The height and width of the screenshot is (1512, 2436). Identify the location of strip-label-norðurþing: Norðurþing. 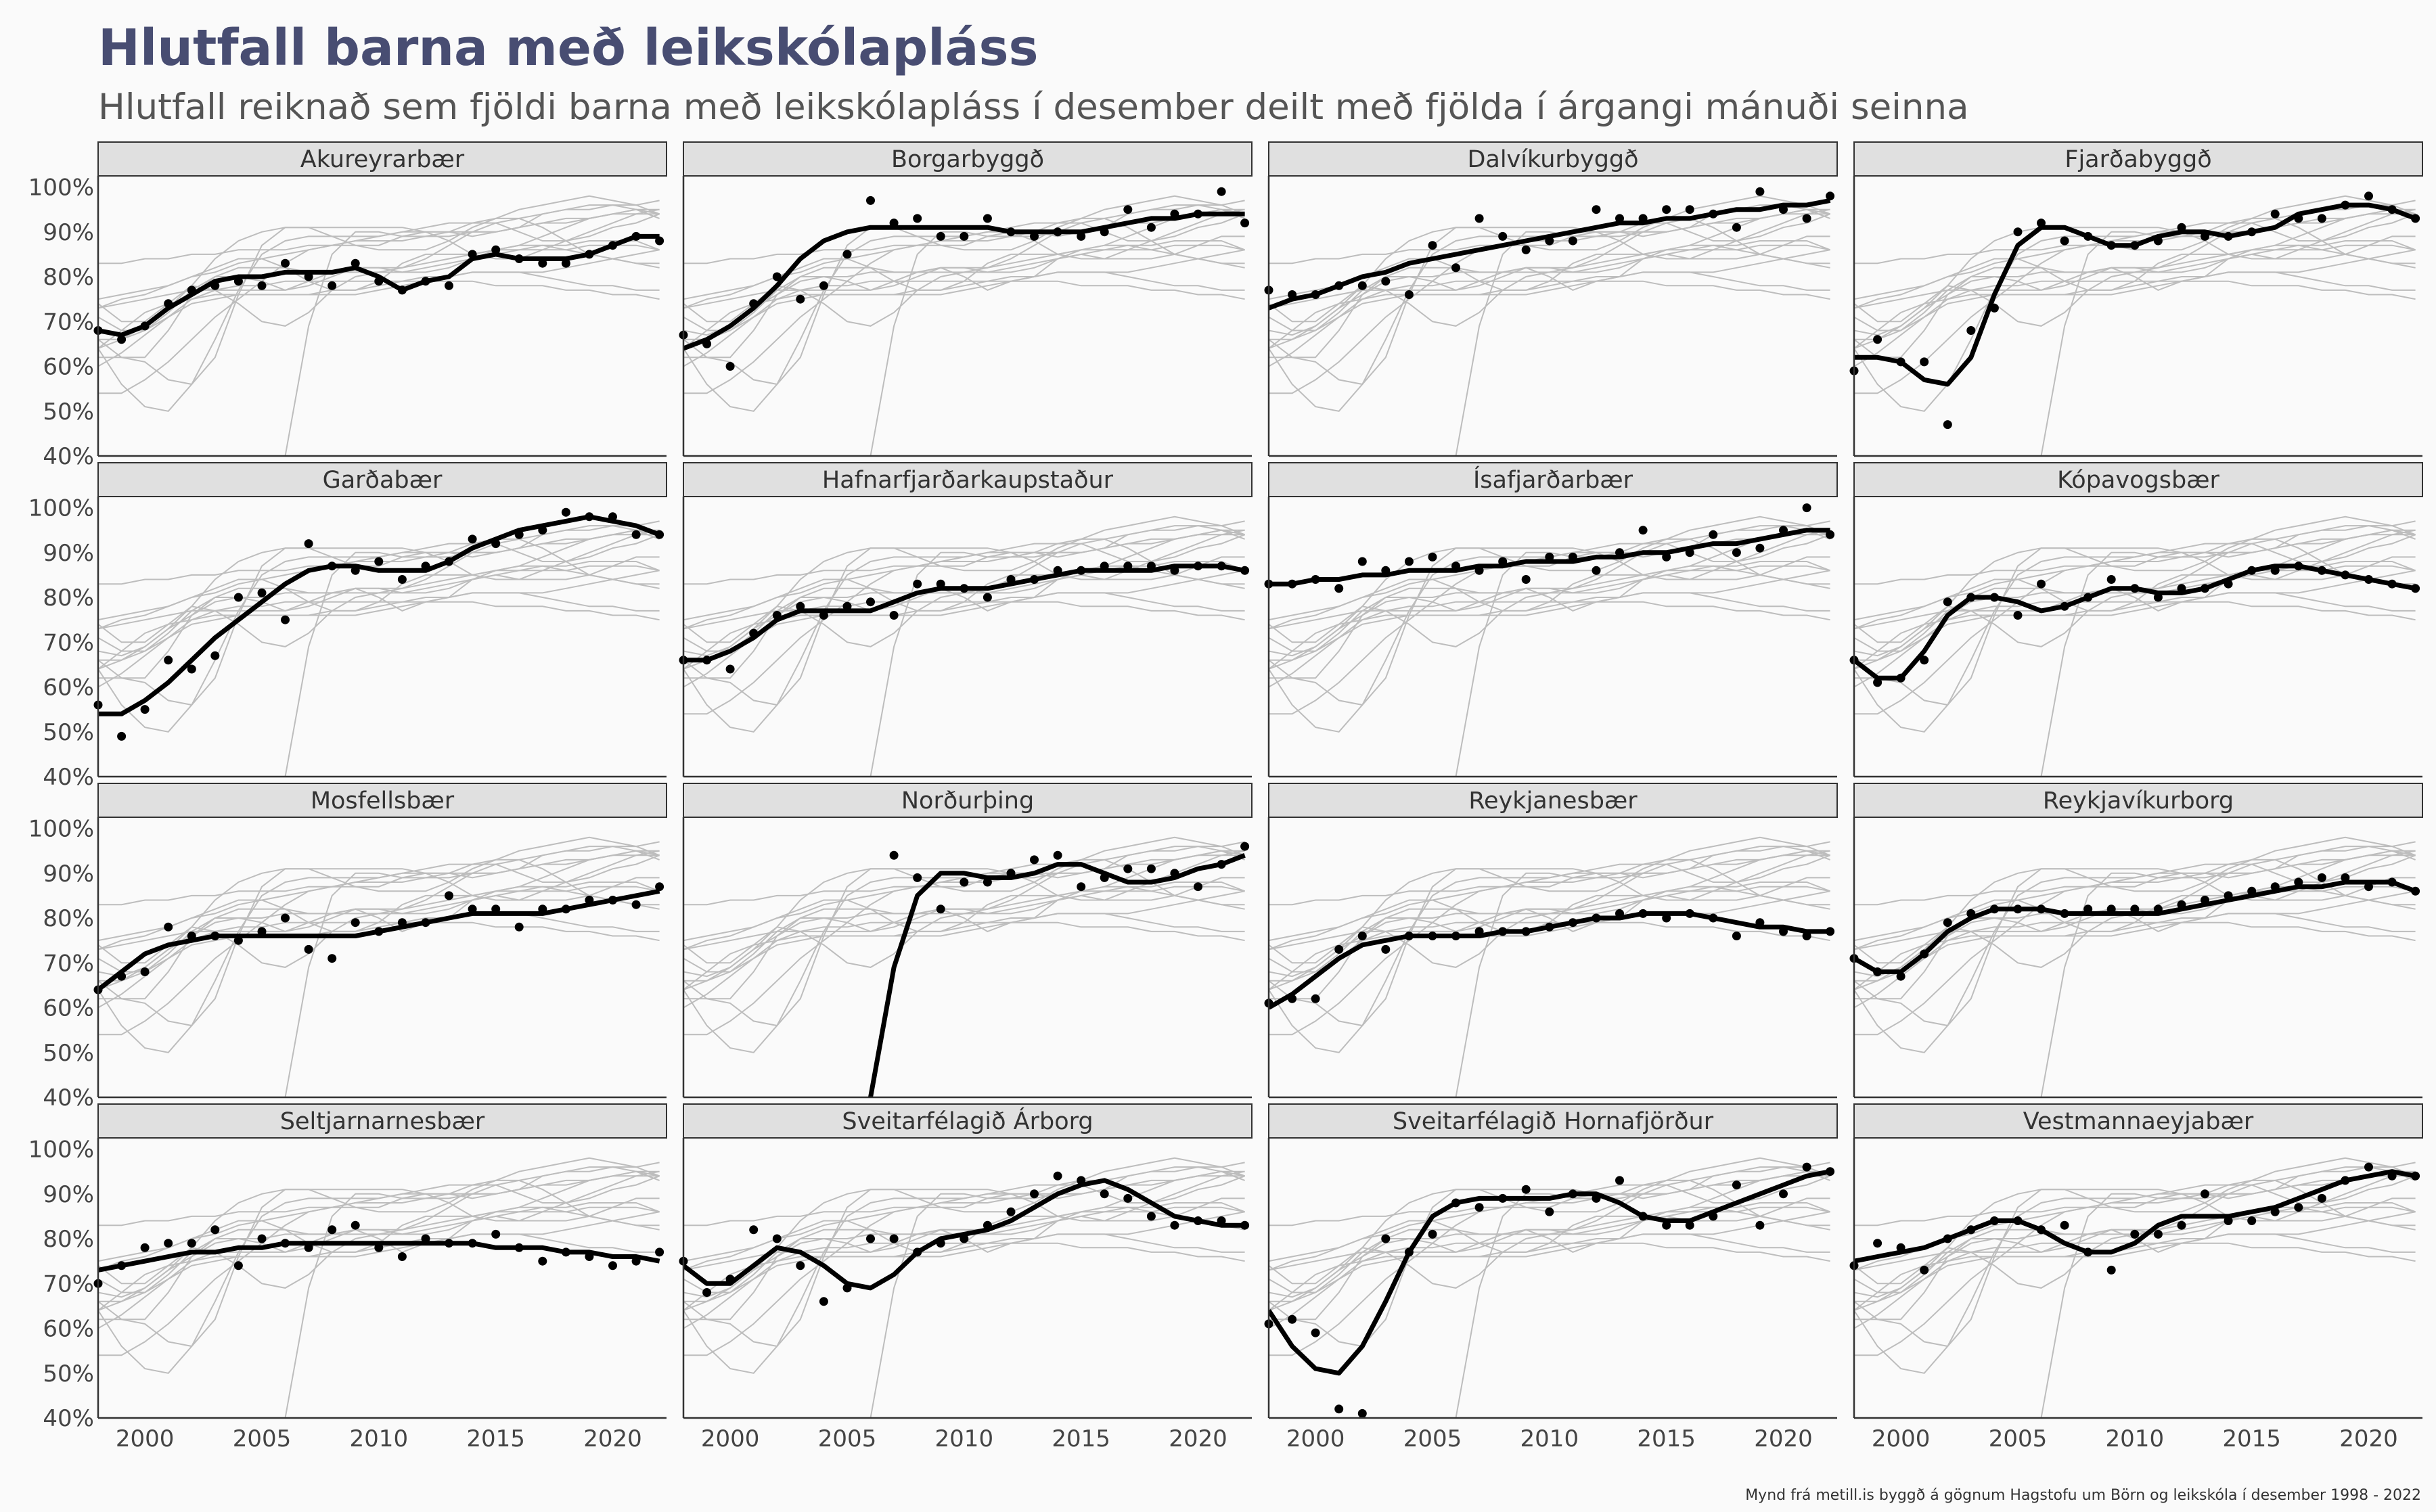
(967, 801).